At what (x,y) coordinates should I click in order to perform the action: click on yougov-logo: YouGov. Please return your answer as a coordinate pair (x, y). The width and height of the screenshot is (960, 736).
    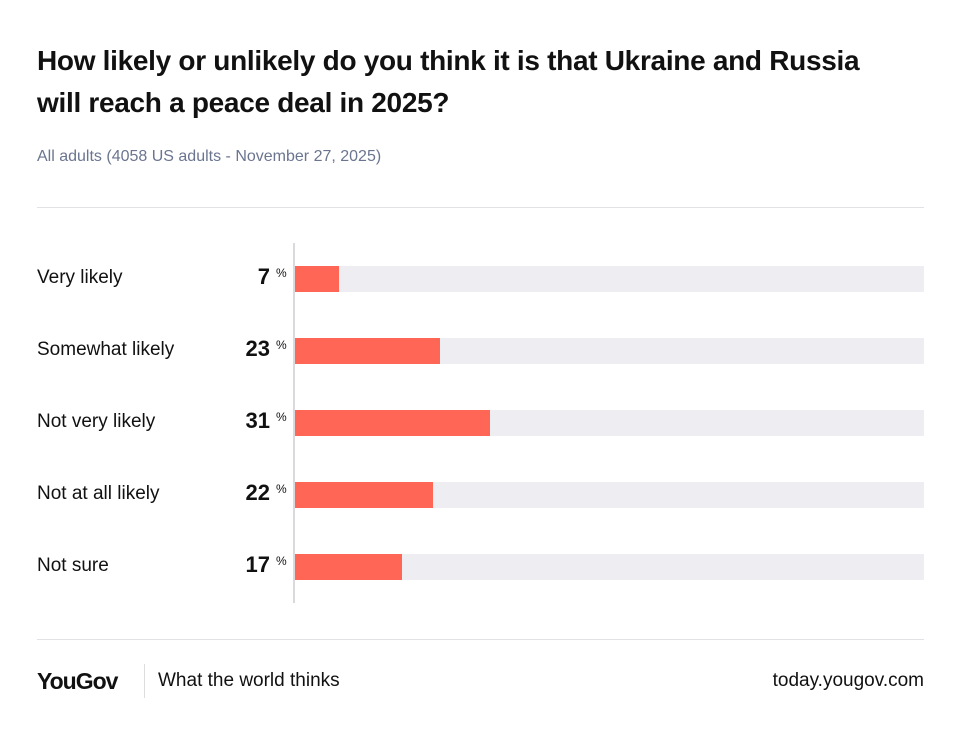
    Looking at the image, I should click on (77, 681).